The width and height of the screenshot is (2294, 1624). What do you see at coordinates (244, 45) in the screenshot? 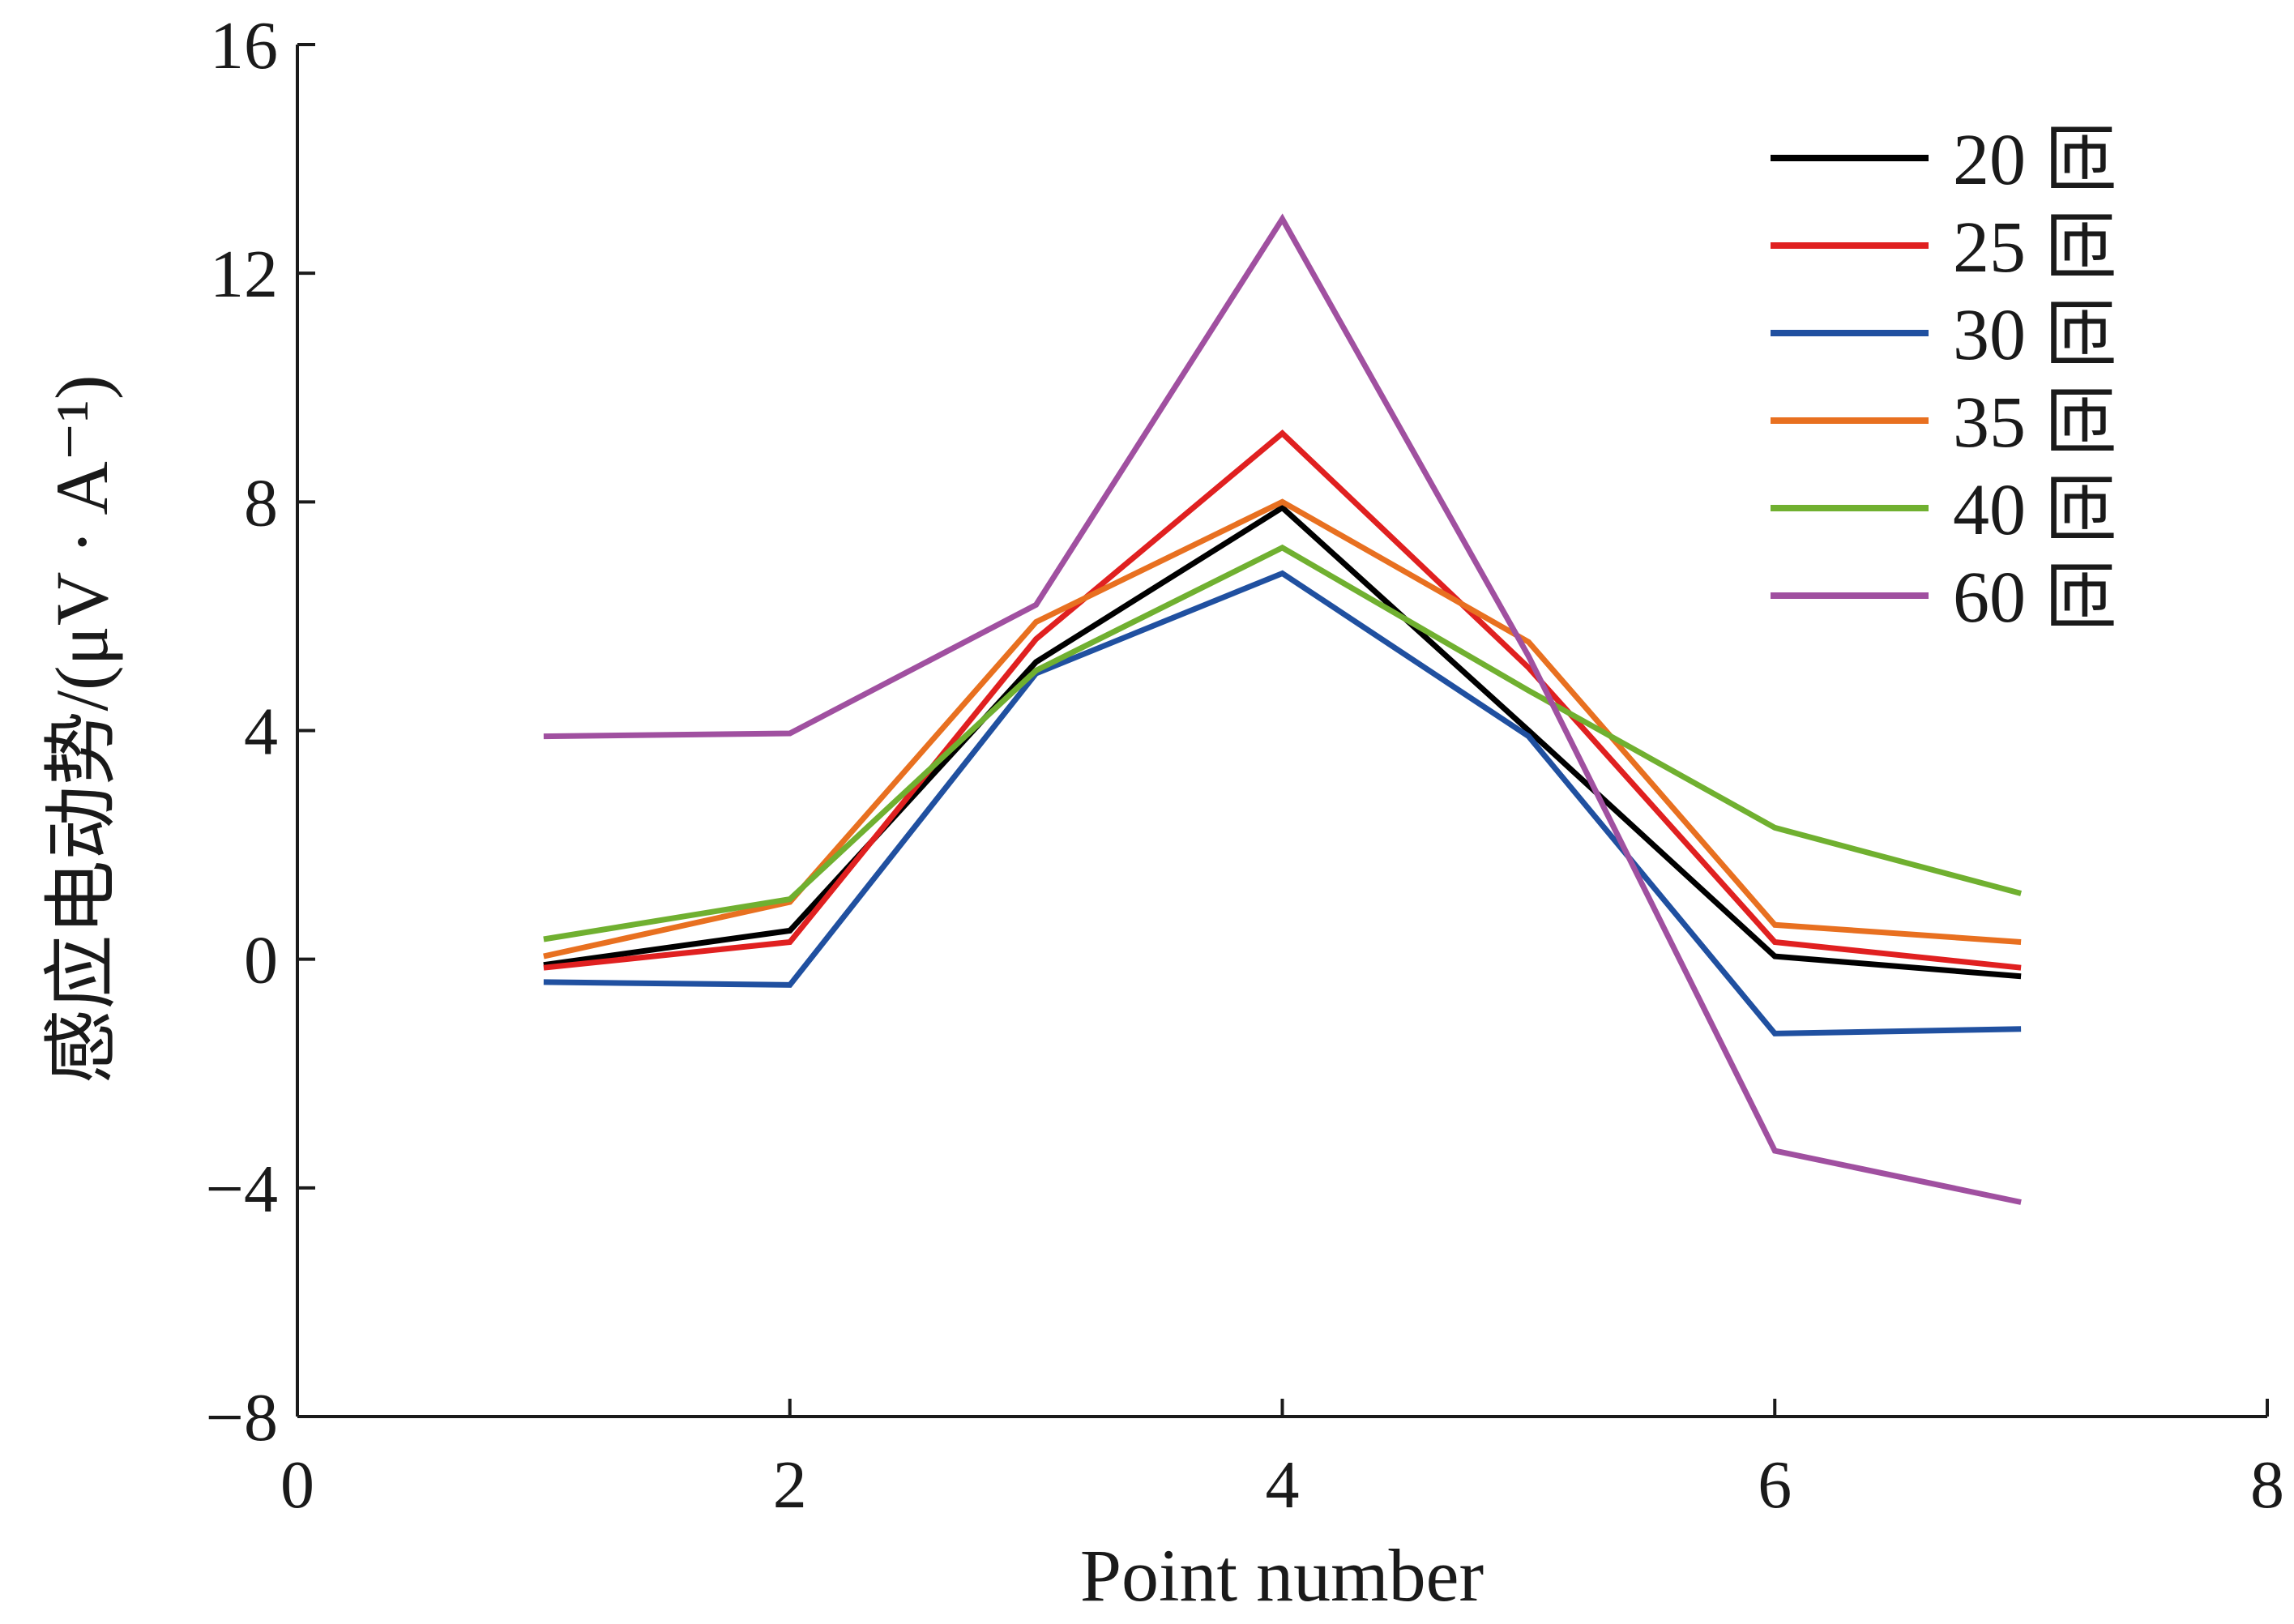
I see `y-tick-label: 16` at bounding box center [244, 45].